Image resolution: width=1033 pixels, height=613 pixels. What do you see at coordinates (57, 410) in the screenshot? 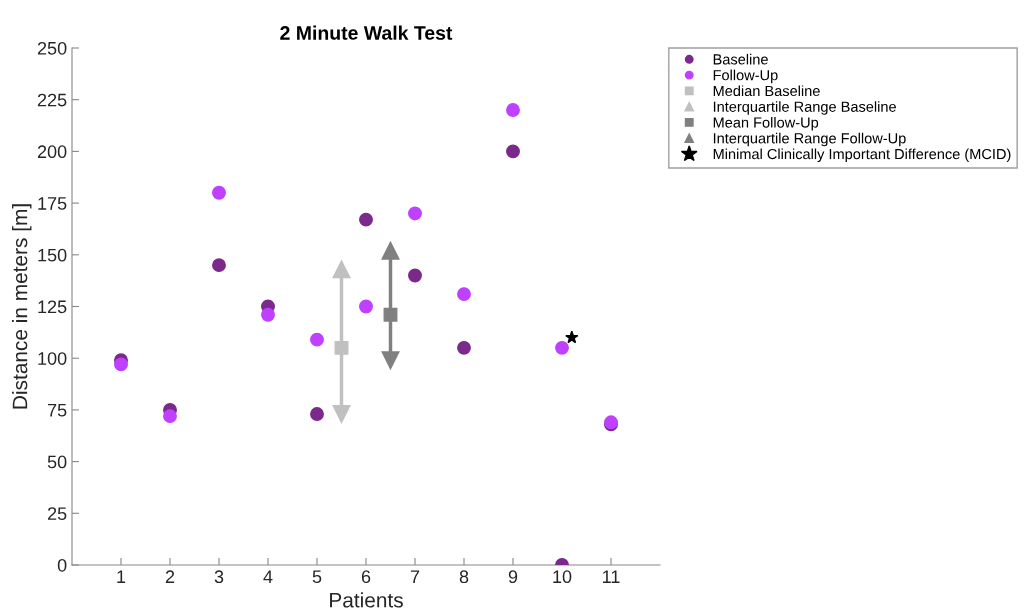
I see `y-tick-label: 75` at bounding box center [57, 410].